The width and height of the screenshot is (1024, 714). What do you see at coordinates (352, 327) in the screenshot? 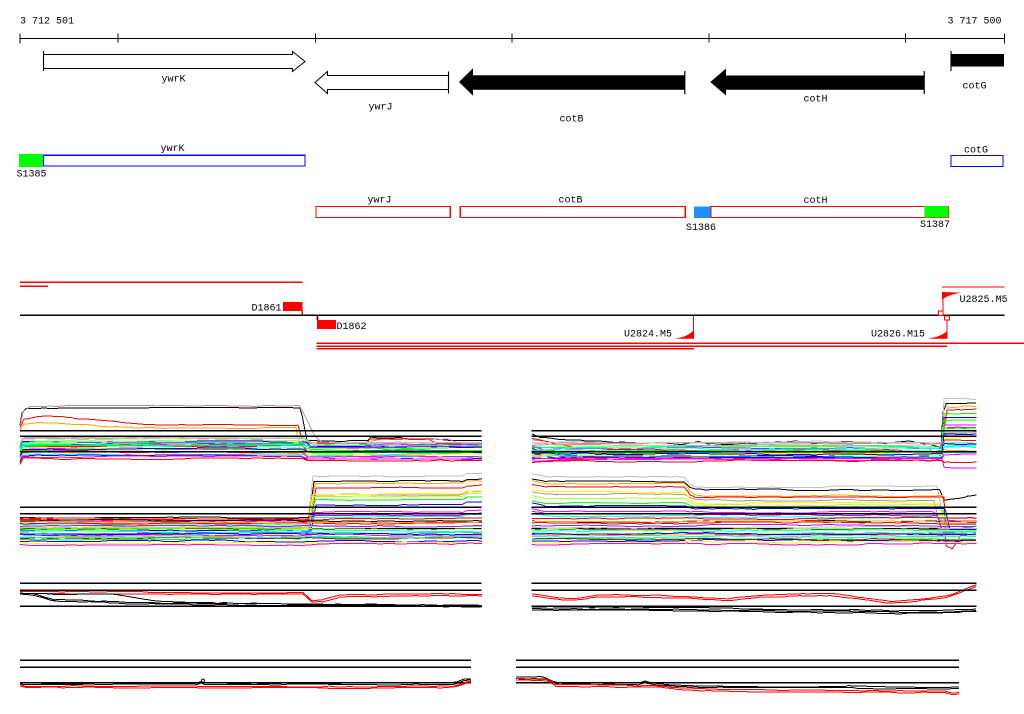
I see `svg-text: D1862` at bounding box center [352, 327].